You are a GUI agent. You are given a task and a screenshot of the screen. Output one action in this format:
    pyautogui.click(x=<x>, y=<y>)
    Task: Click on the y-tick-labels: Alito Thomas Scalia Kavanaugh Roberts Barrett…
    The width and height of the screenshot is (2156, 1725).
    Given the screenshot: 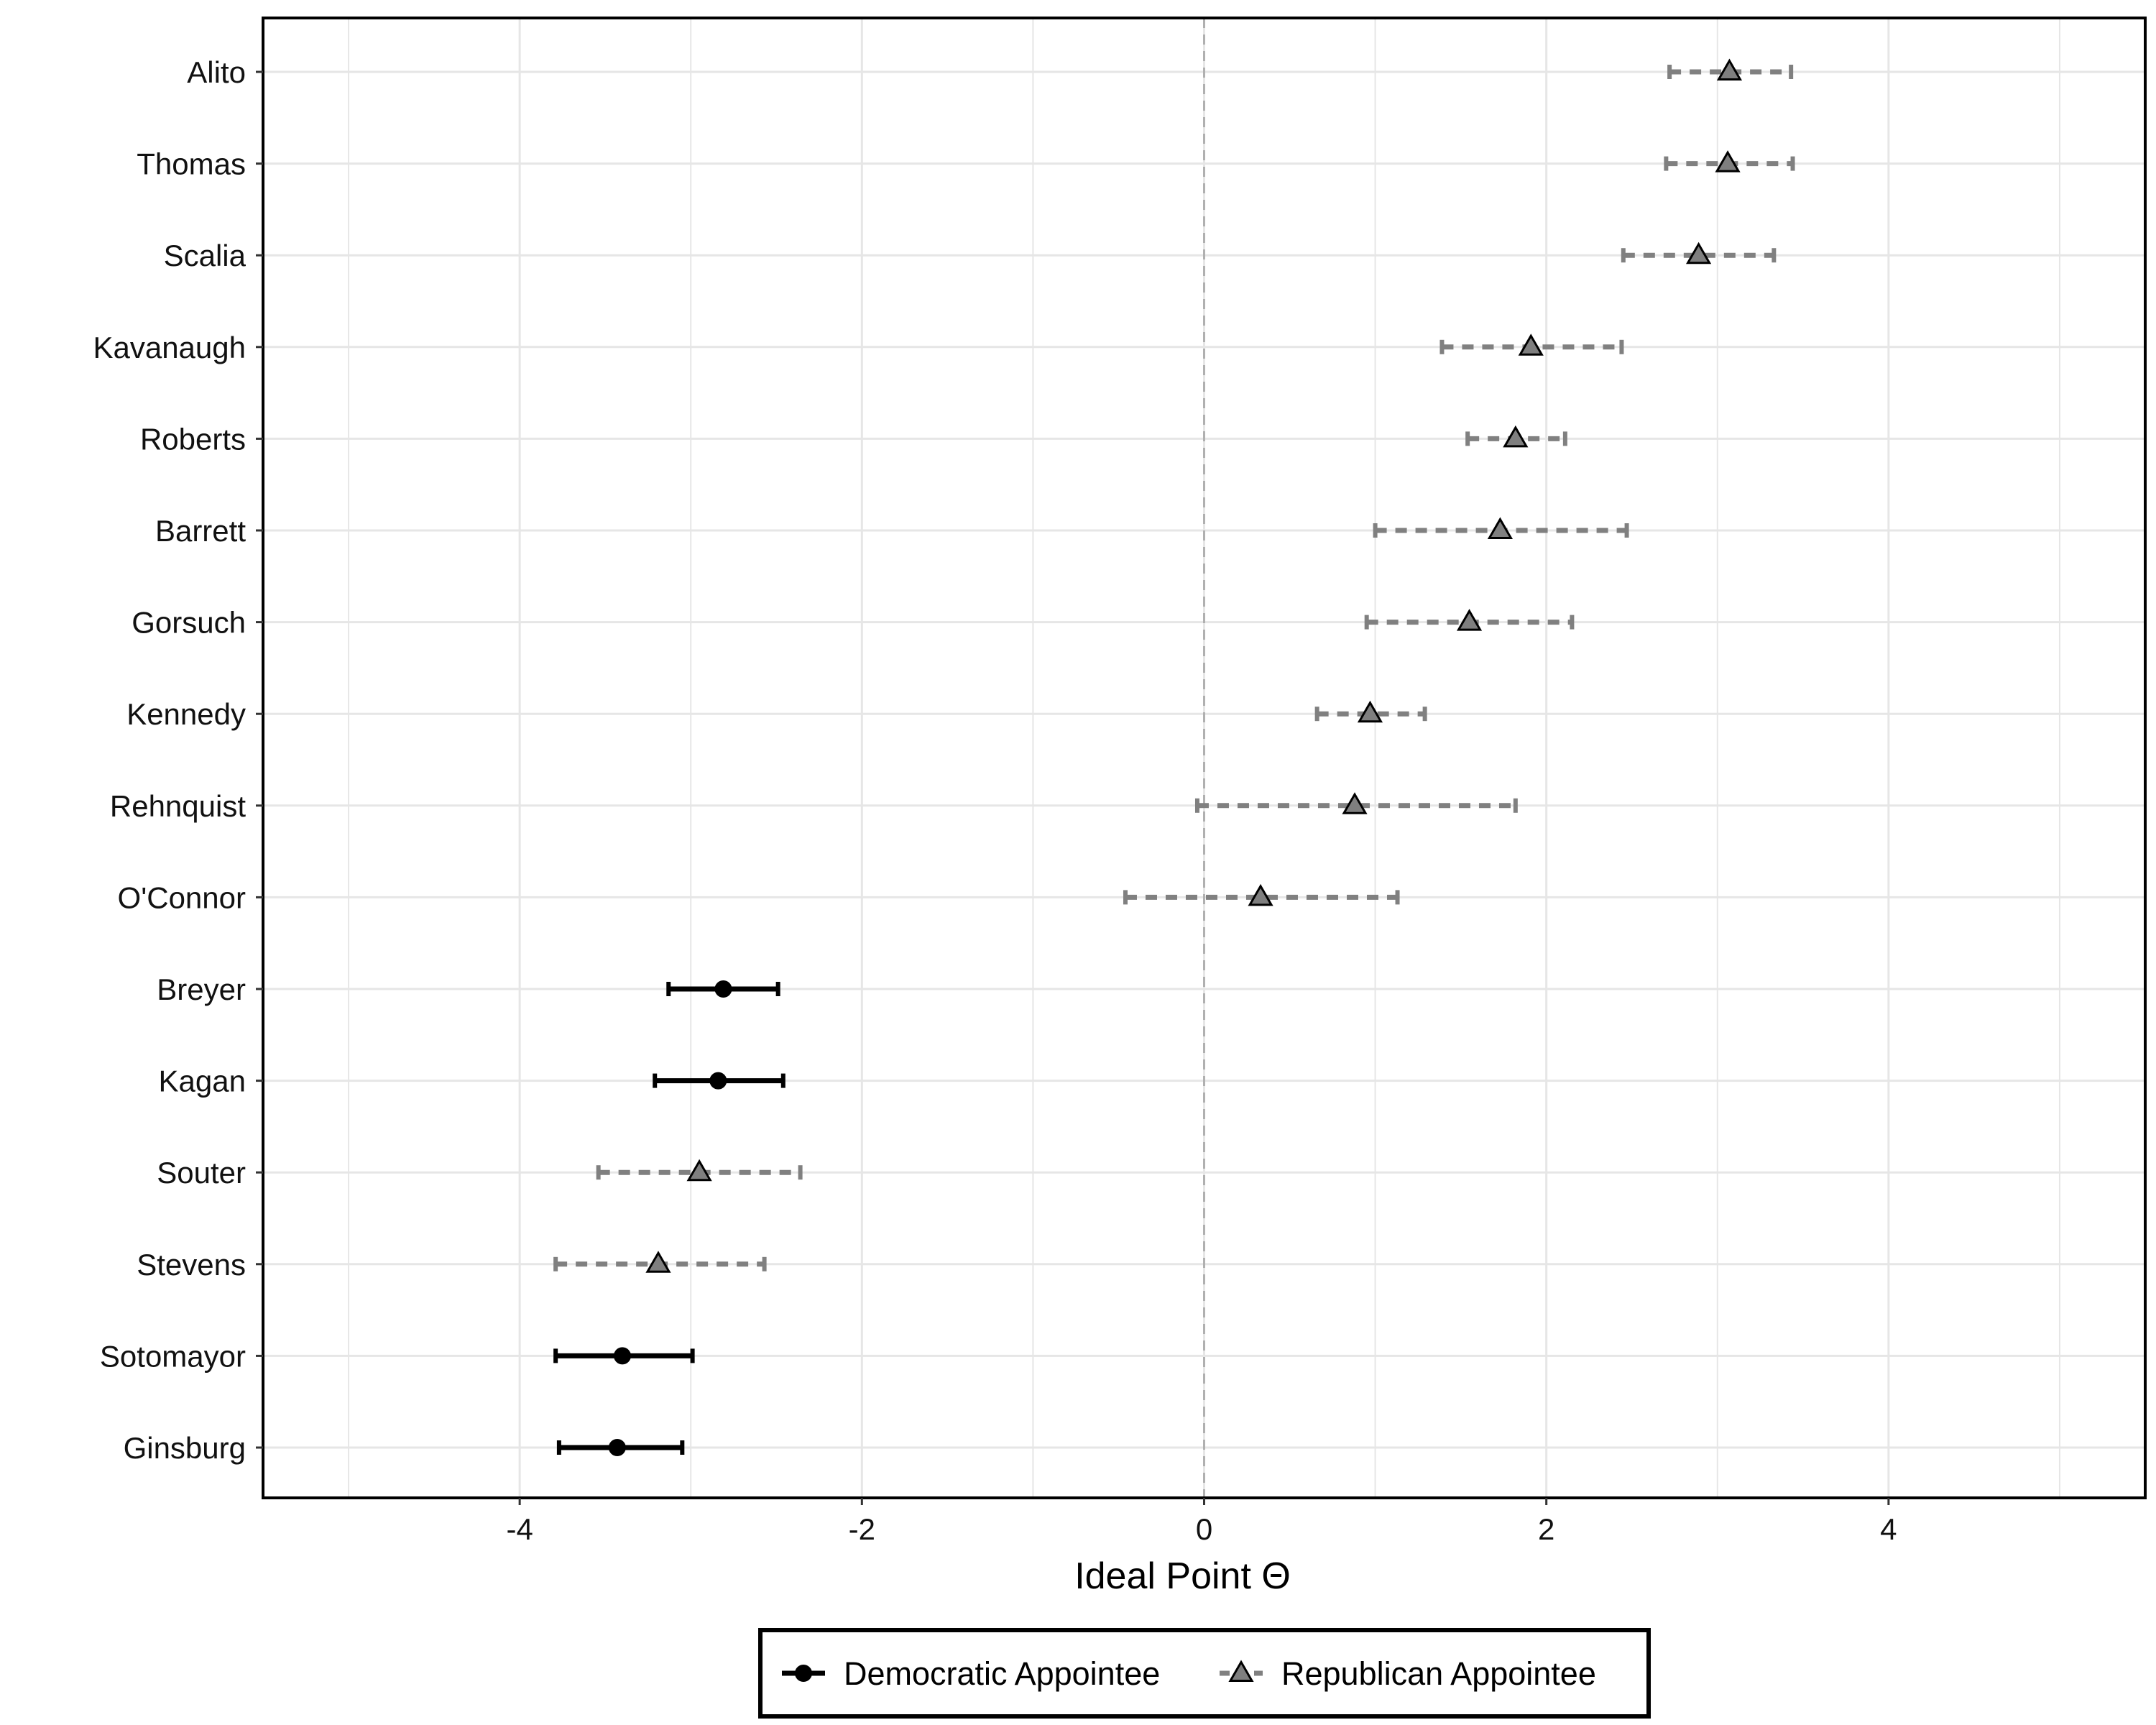 What is the action you would take?
    pyautogui.click(x=178, y=760)
    